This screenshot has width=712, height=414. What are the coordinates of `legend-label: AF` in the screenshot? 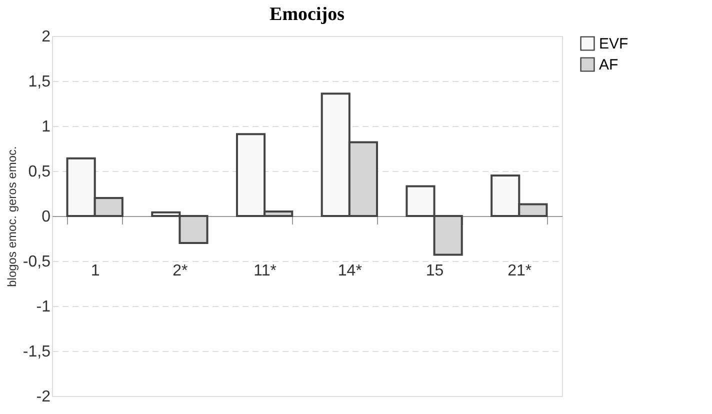 It's located at (608, 65).